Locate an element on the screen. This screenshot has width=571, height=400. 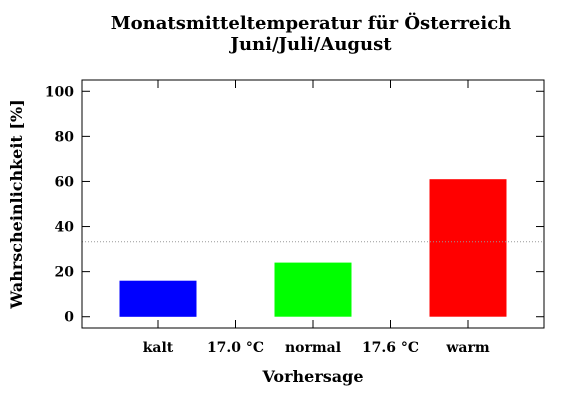
y-tick-label: 20 is located at coordinates (65, 273).